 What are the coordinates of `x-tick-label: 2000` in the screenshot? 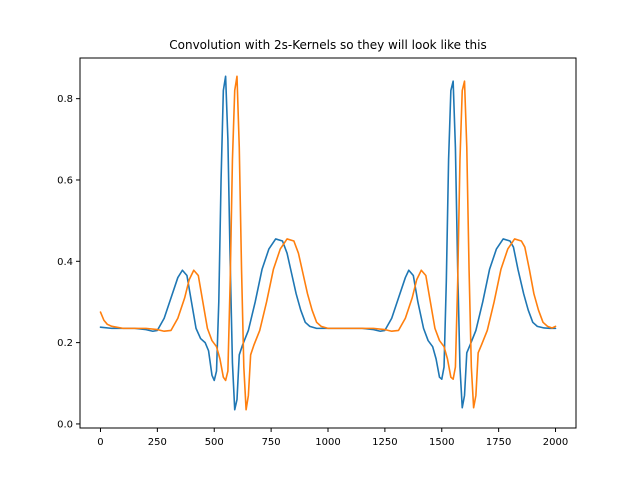 It's located at (555, 442).